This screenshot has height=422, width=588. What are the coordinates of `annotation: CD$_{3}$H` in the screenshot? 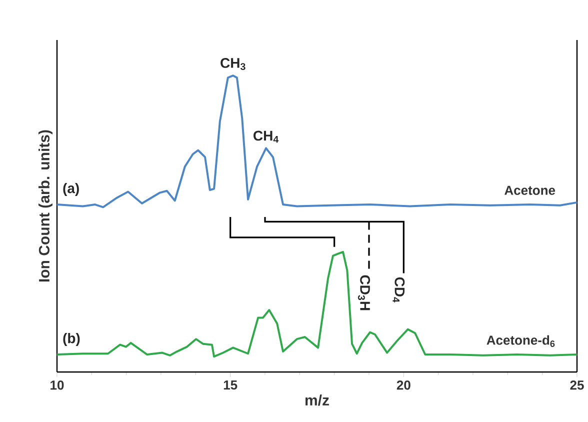 It's located at (364, 292).